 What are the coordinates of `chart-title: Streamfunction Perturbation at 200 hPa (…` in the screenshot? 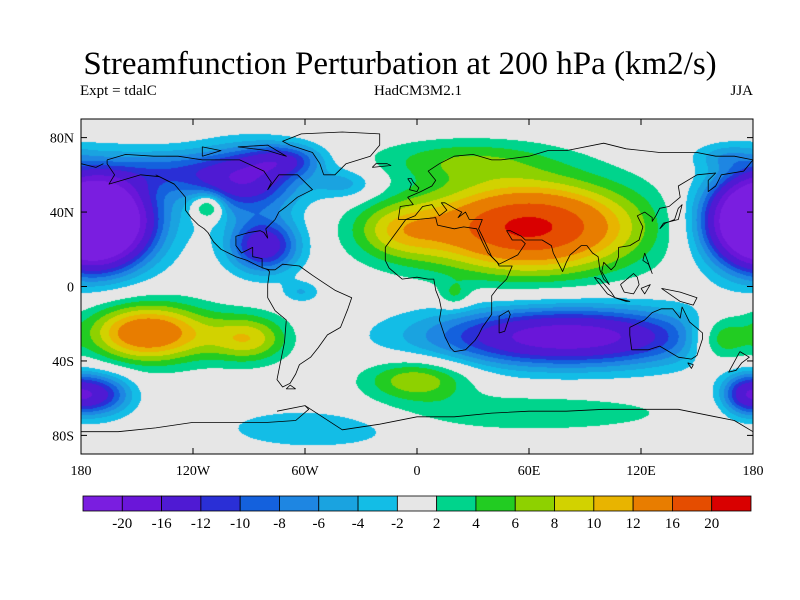 It's located at (400, 64).